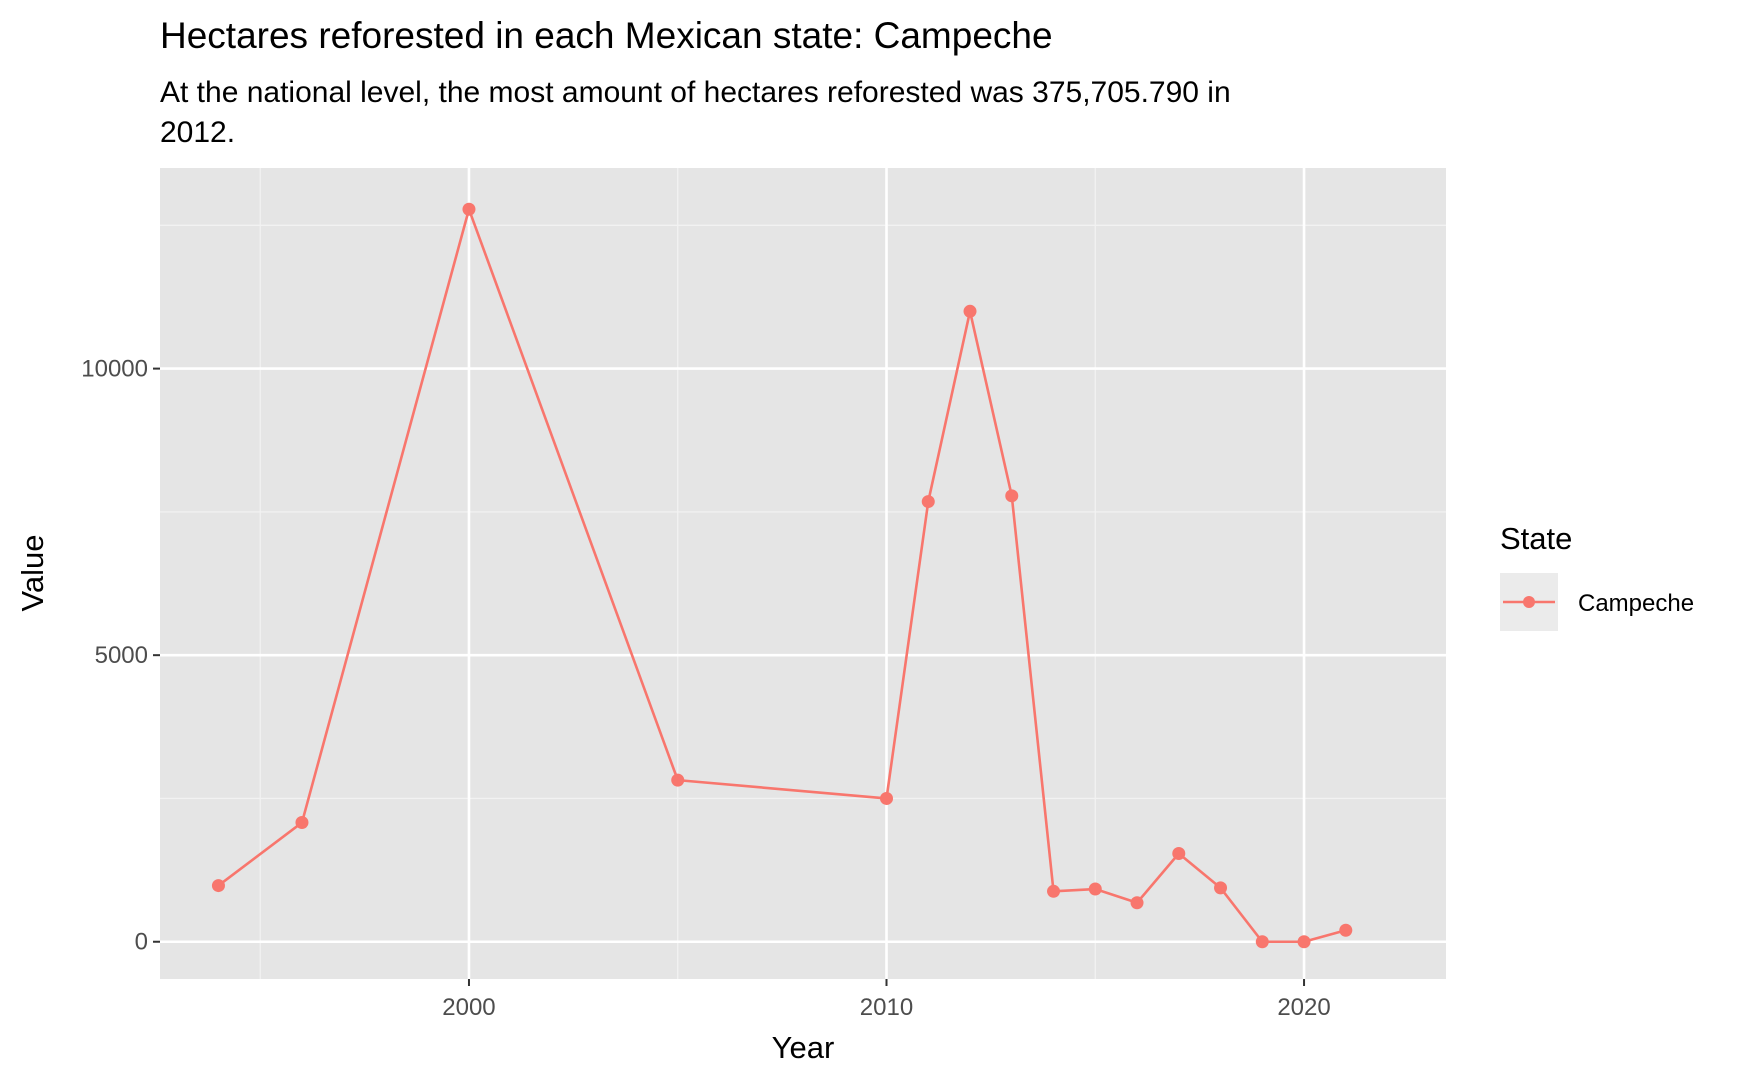  What do you see at coordinates (468, 1007) in the screenshot?
I see `x-tick-label: 2000` at bounding box center [468, 1007].